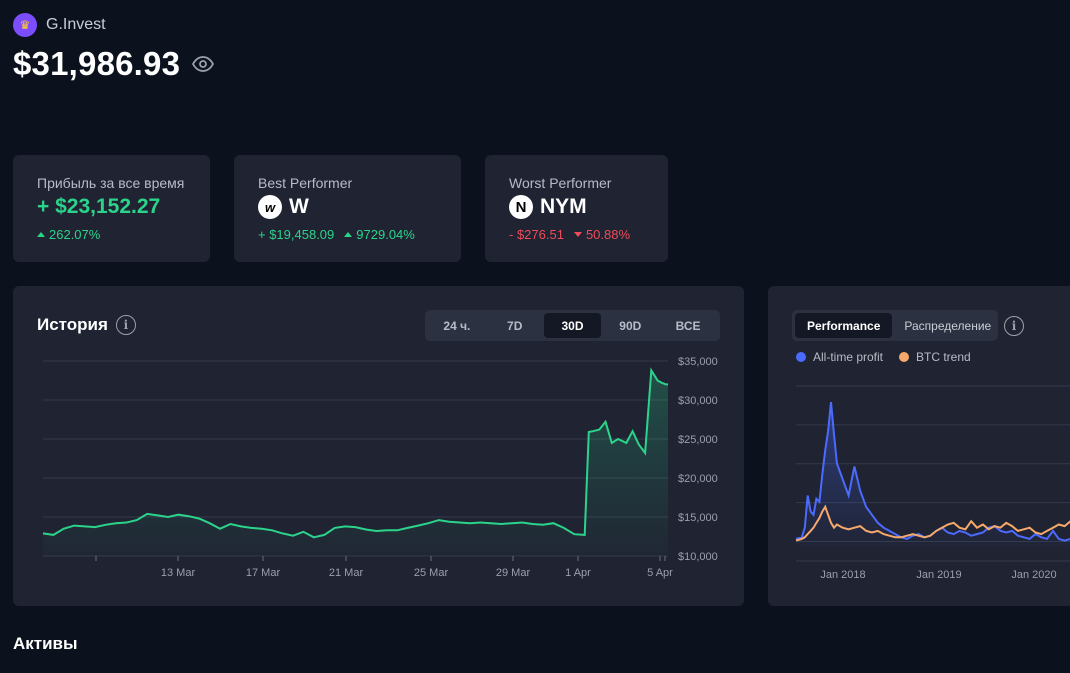 This screenshot has height=673, width=1070. I want to click on tab-distribution: Распределение, so click(948, 325).